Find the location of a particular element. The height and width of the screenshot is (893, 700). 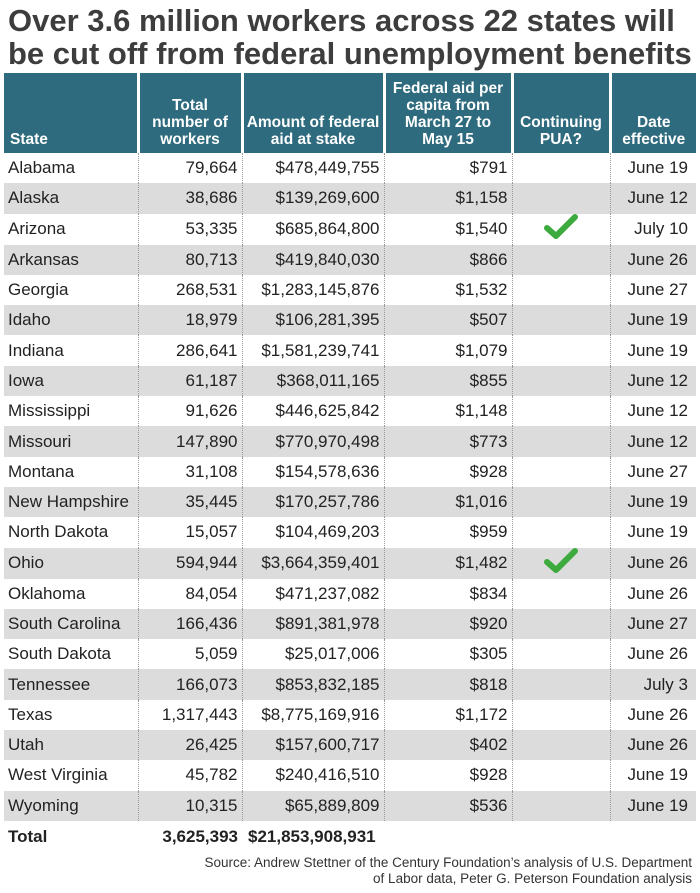

cell-amount: $853,832,185 is located at coordinates (313, 684).